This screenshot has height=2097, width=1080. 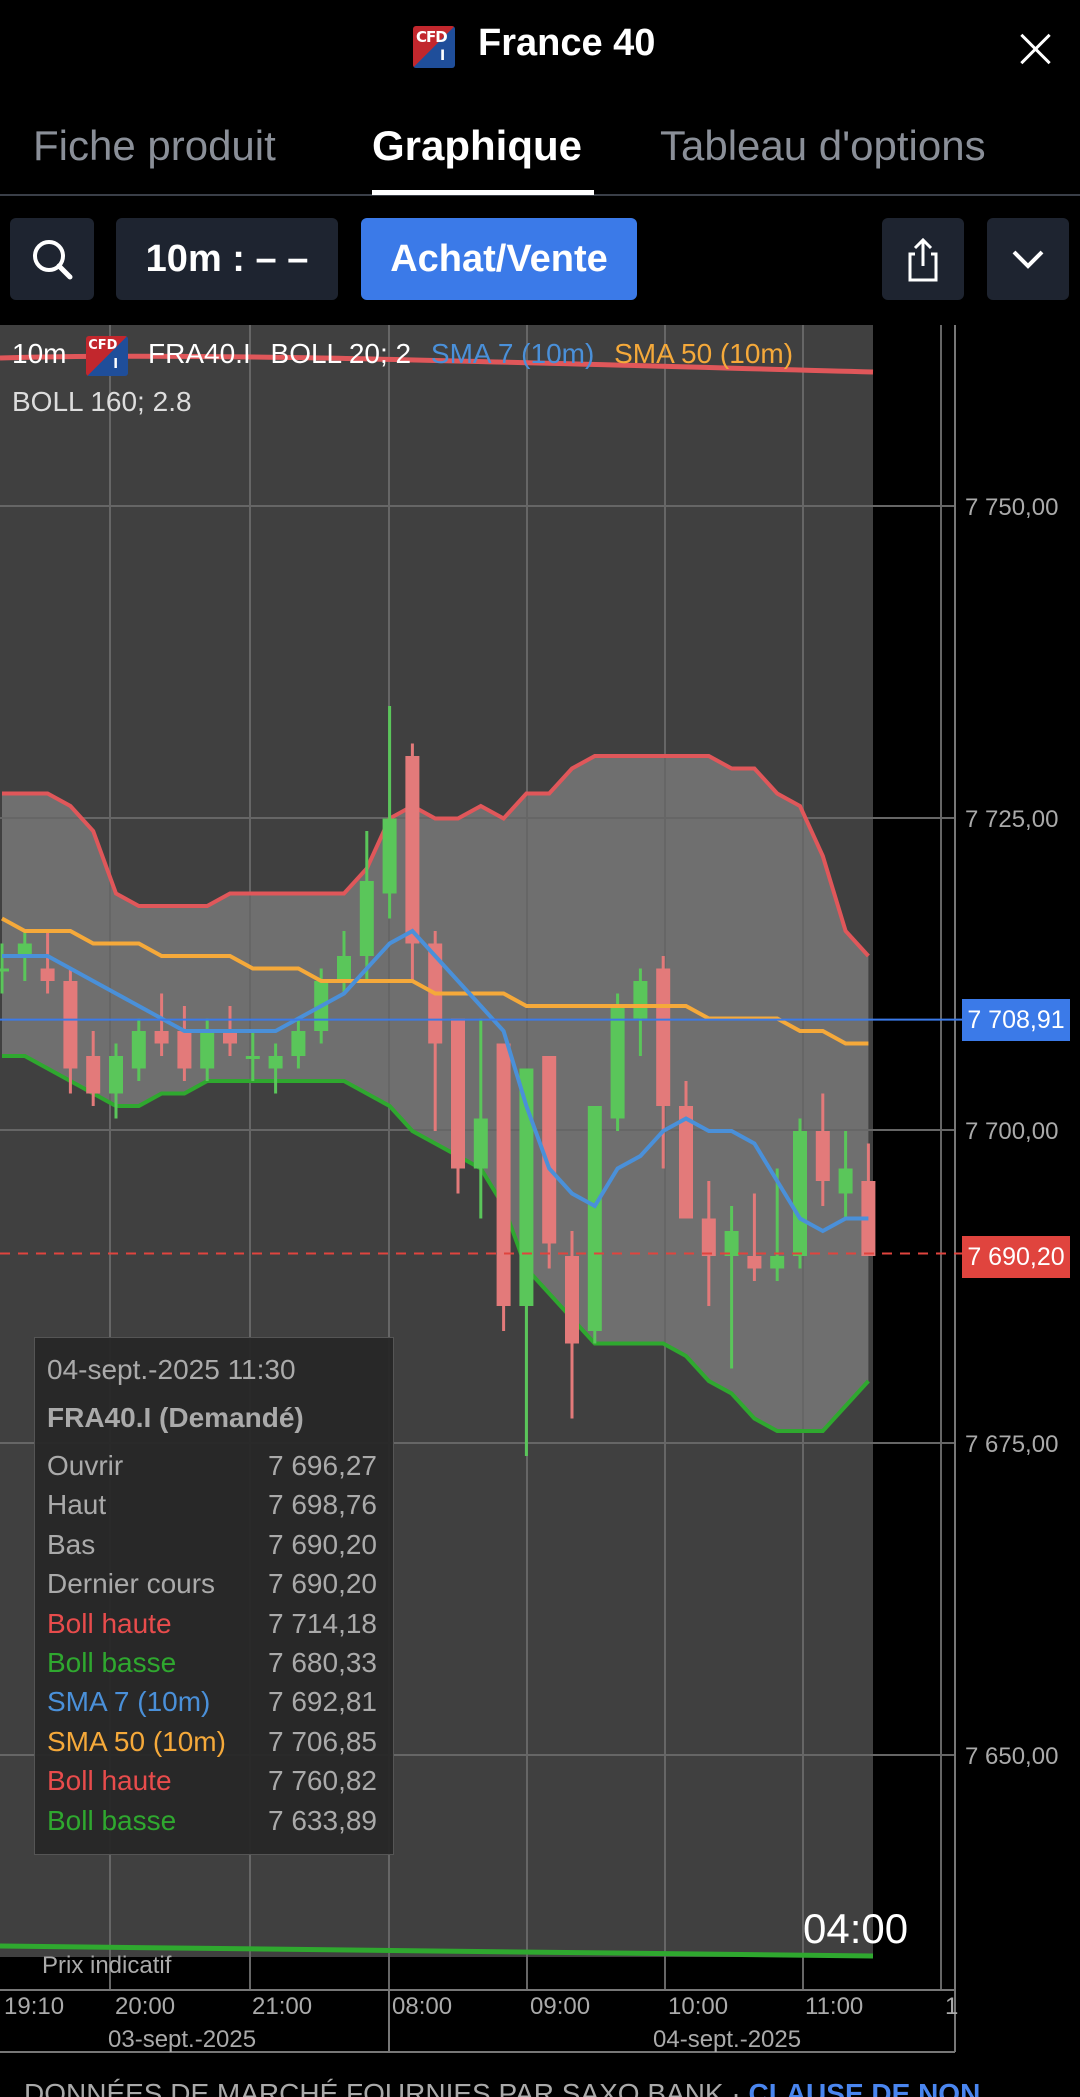 I want to click on disclaimer-link: CLAUSE DE NON, so click(x=864, y=2087).